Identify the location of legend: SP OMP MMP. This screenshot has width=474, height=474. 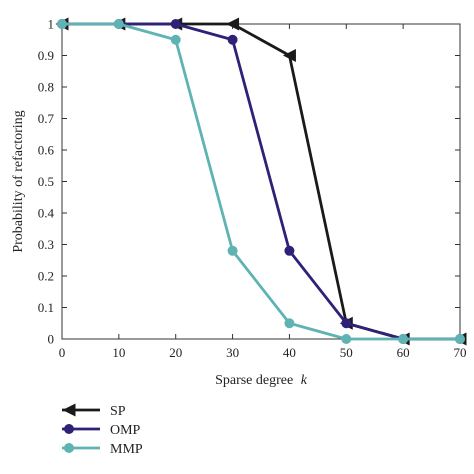
(102, 430).